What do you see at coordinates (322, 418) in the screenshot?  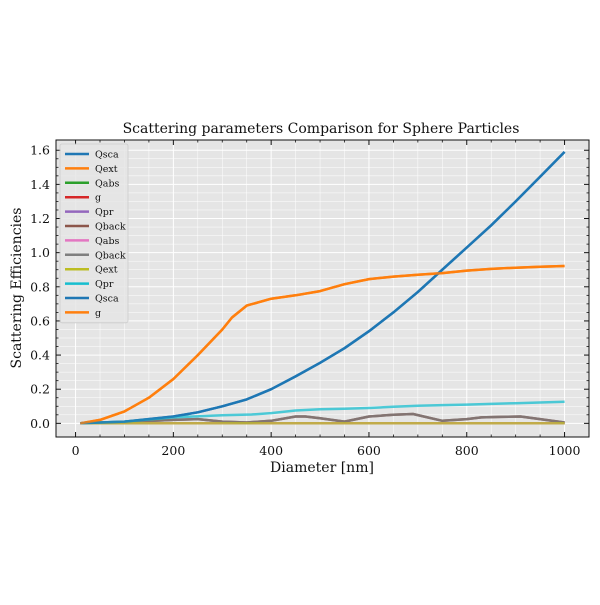 I see `series-line-qback` at bounding box center [322, 418].